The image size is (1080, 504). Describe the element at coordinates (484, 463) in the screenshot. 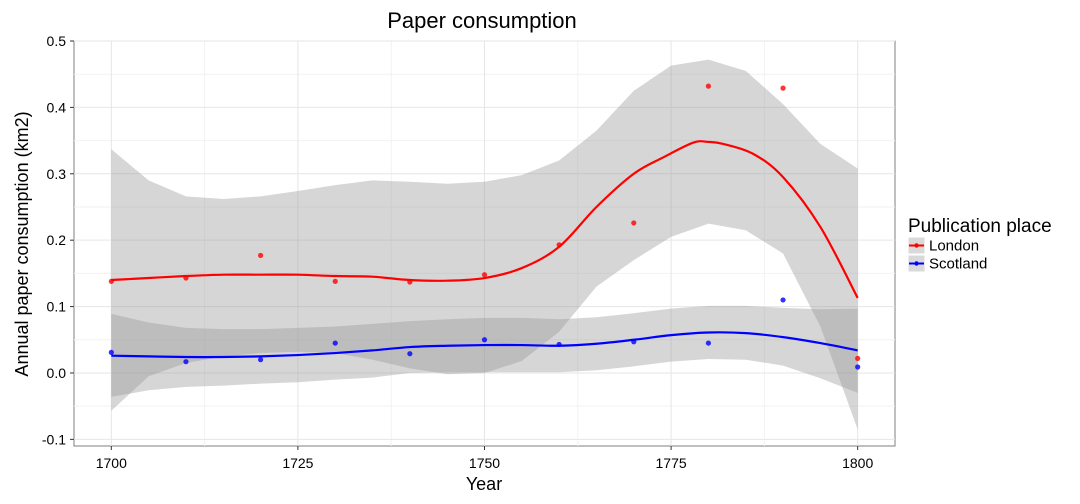

I see `x-tick-label: 1750` at that location.